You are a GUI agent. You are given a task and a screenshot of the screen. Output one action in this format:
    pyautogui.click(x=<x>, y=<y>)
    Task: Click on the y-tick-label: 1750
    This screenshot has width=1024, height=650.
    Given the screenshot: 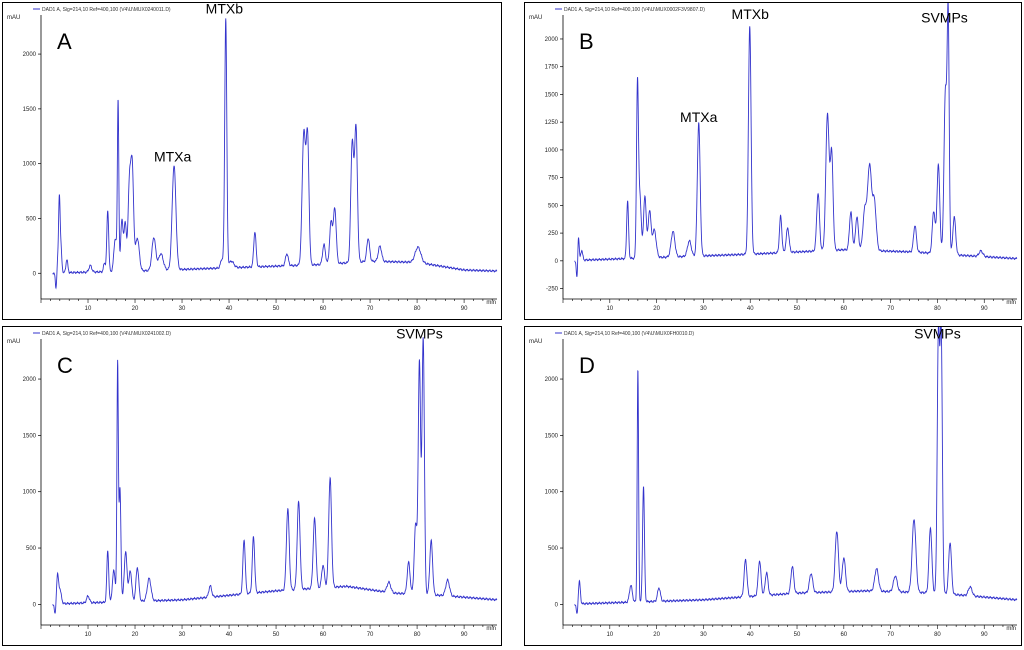 What is the action you would take?
    pyautogui.click(x=552, y=68)
    